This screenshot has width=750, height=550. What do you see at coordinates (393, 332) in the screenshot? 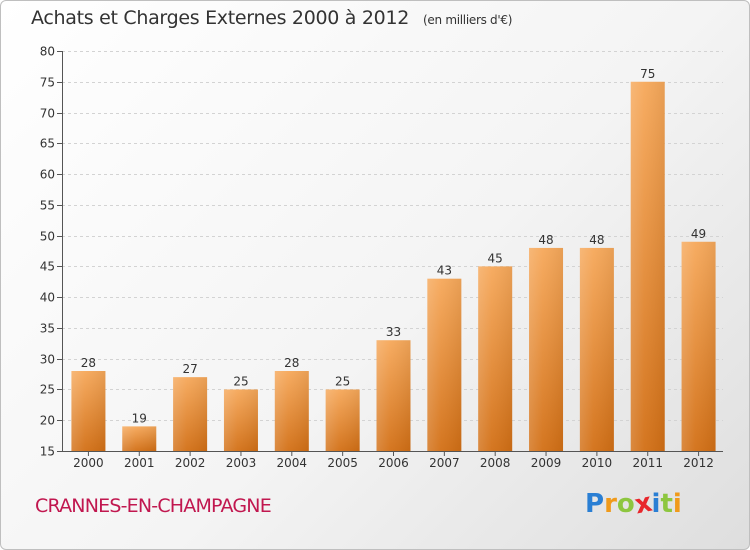
I see `data-label-2006: 33` at bounding box center [393, 332].